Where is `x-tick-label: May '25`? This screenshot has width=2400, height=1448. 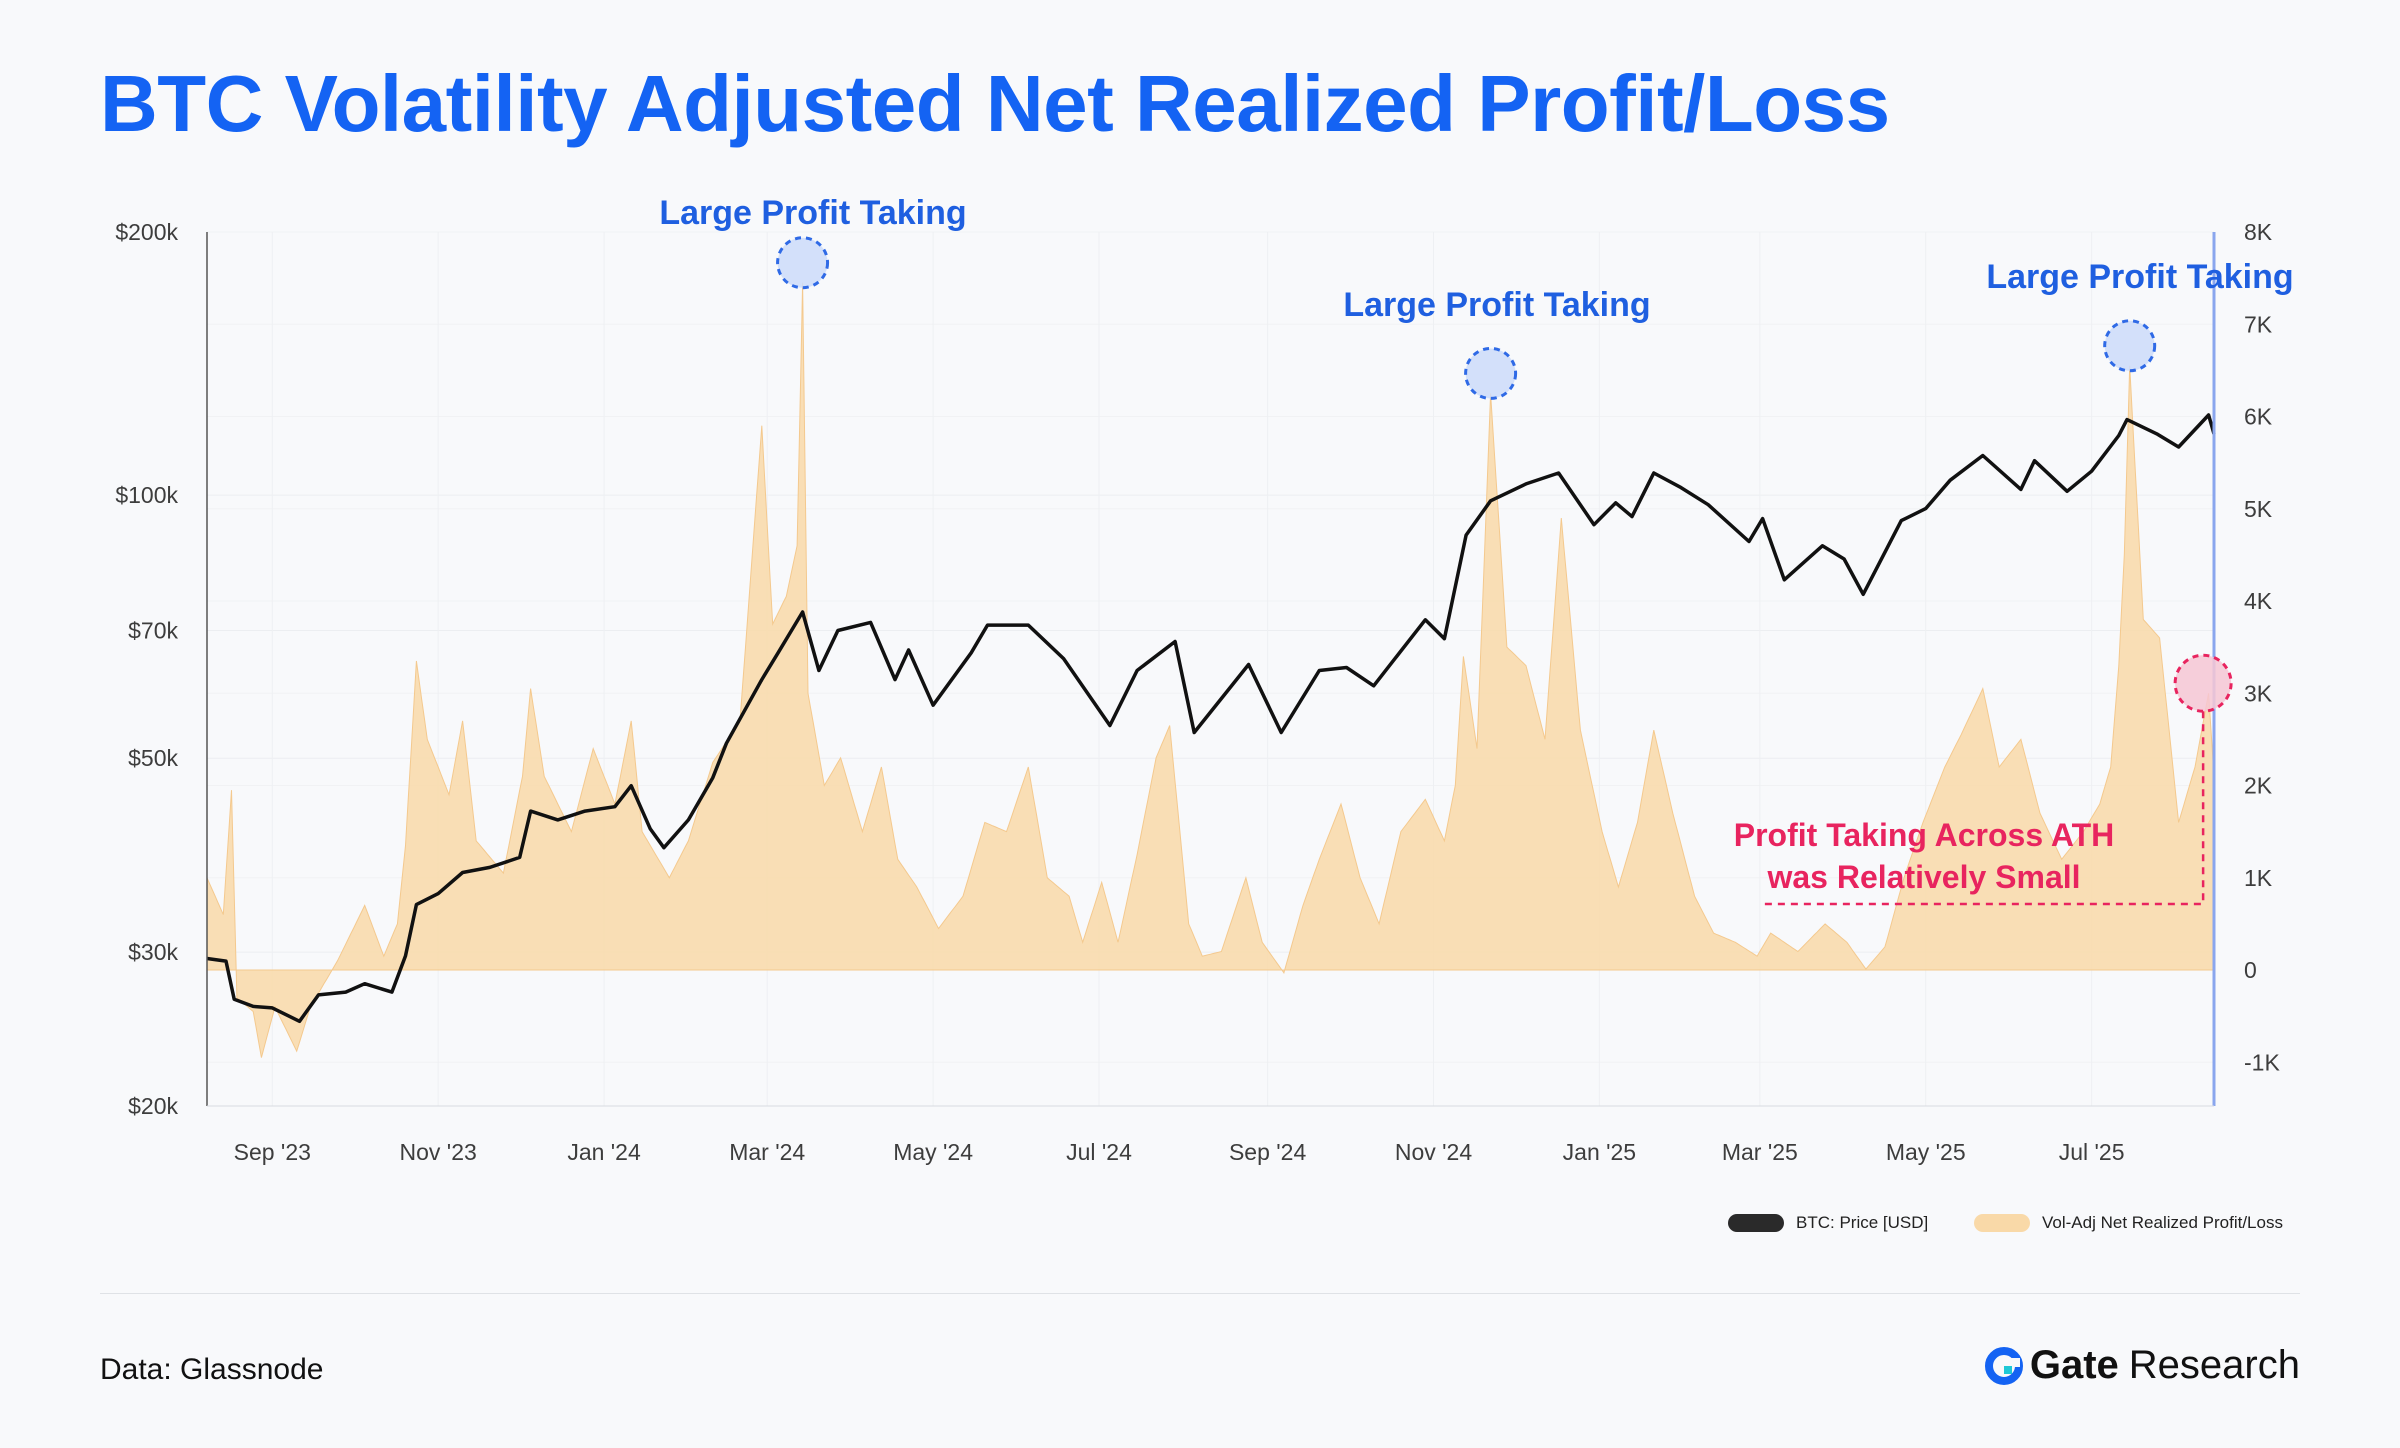 x-tick-label: May '25 is located at coordinates (1926, 1152).